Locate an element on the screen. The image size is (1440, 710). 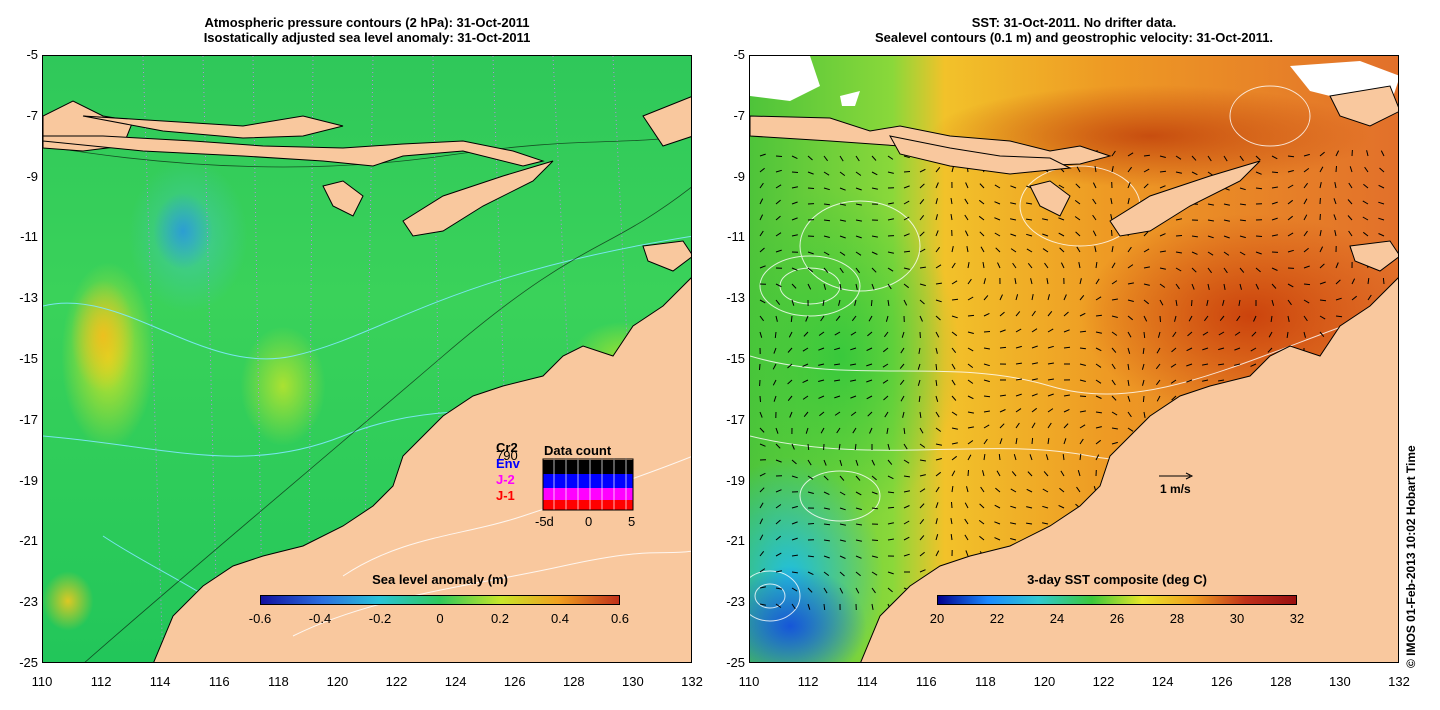
left-y-tick-0: -5 is located at coordinates (32, 54).